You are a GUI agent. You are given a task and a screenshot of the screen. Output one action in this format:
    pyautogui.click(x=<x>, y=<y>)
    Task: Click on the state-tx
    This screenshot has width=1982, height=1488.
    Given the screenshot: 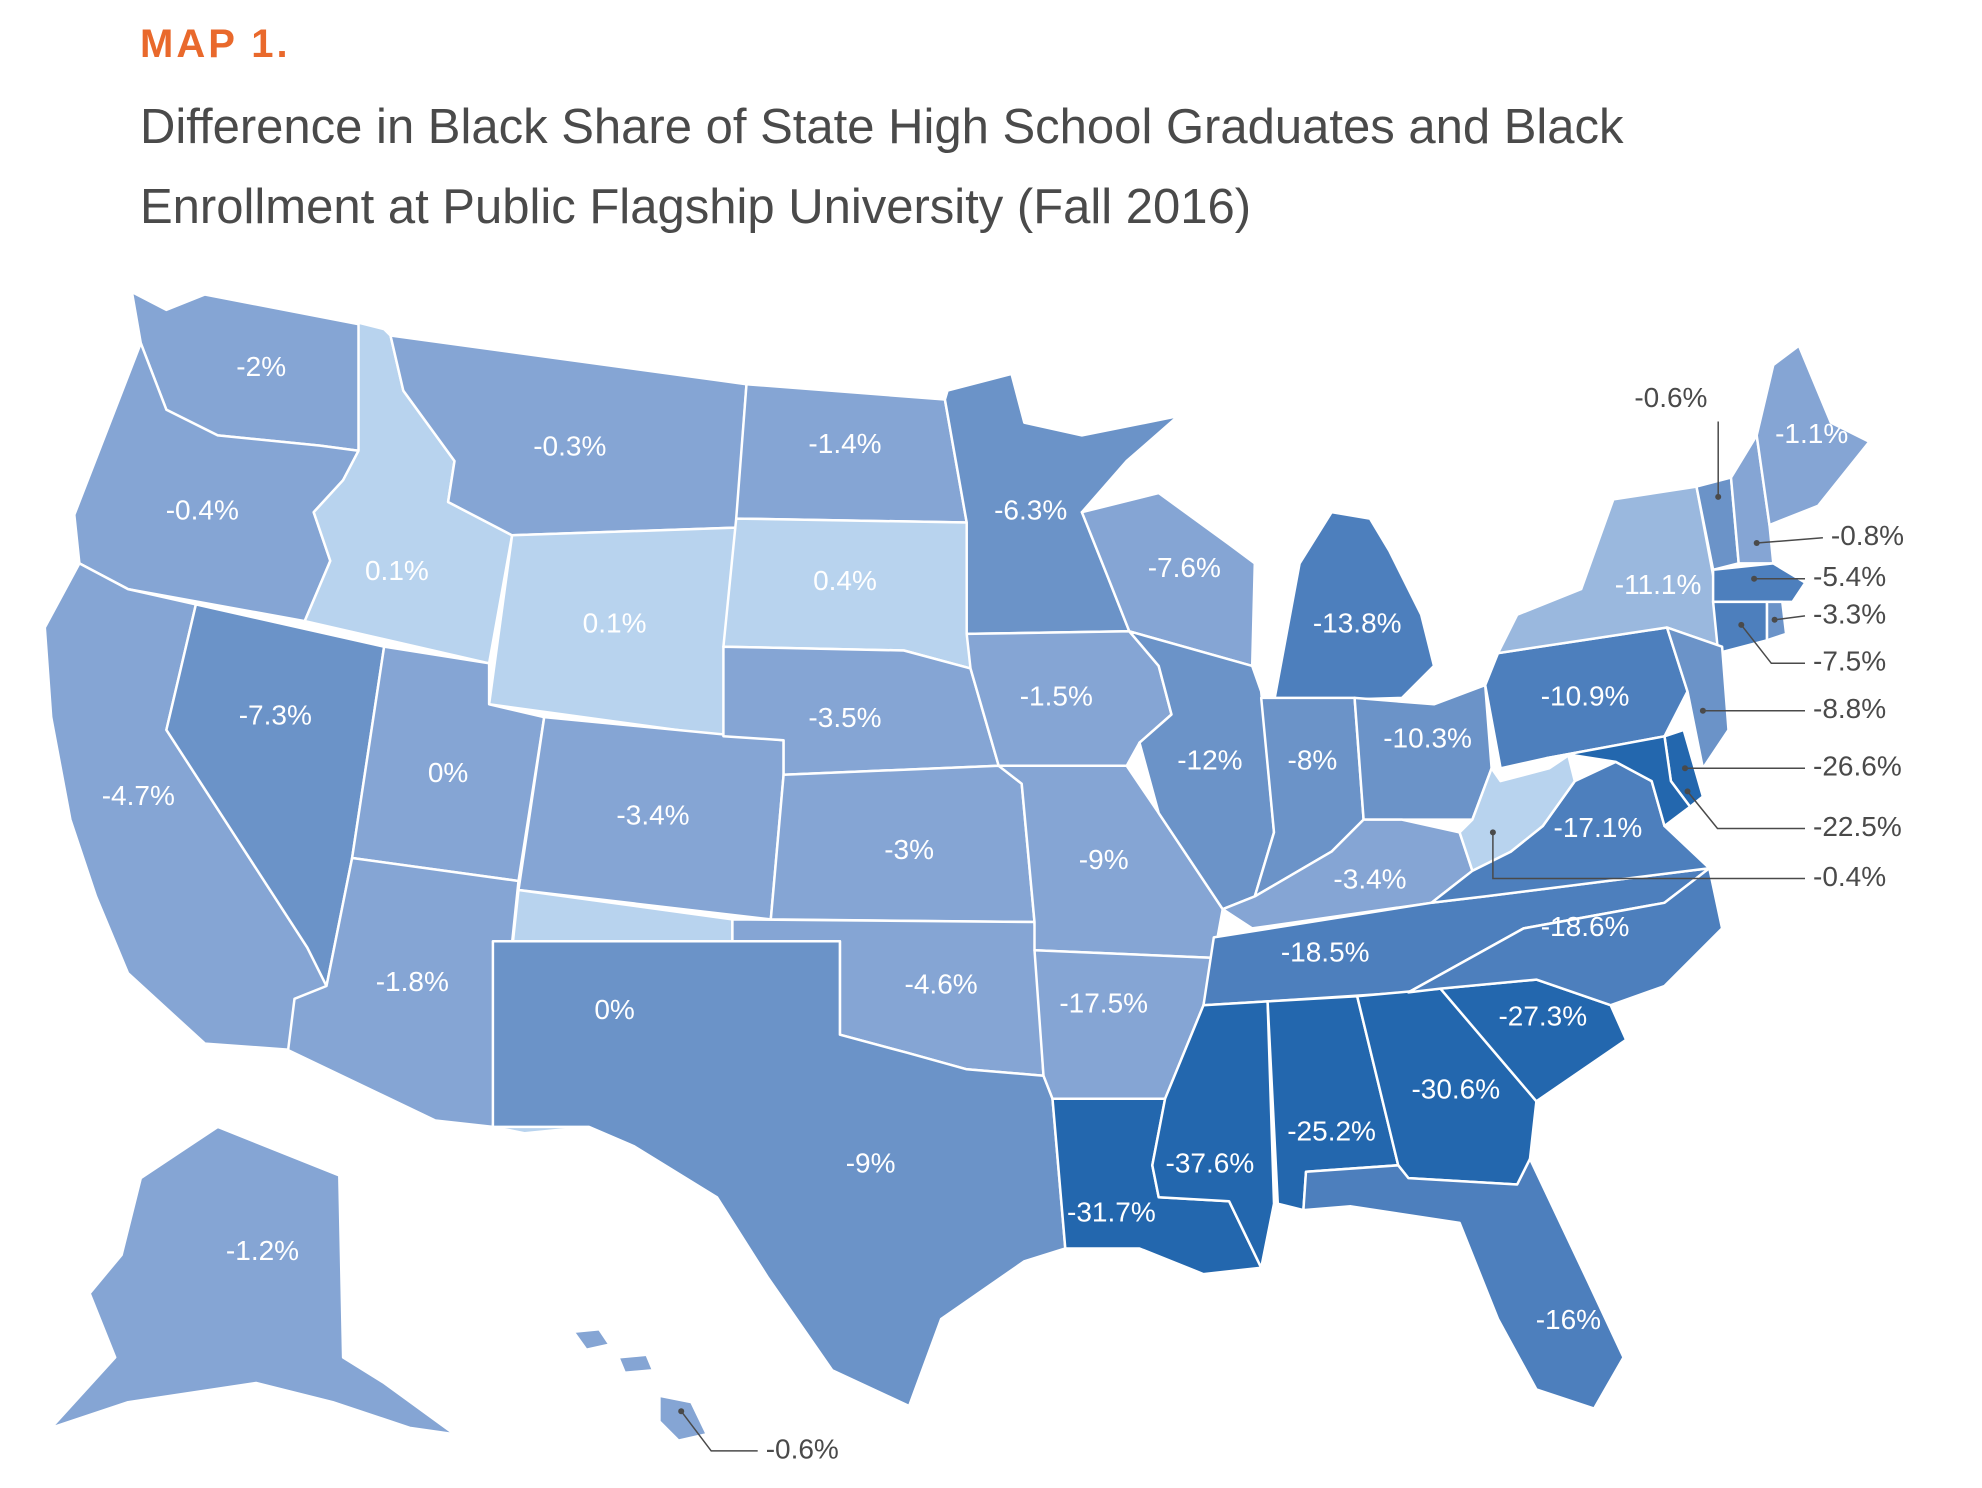 What is the action you would take?
    pyautogui.click(x=779, y=1173)
    